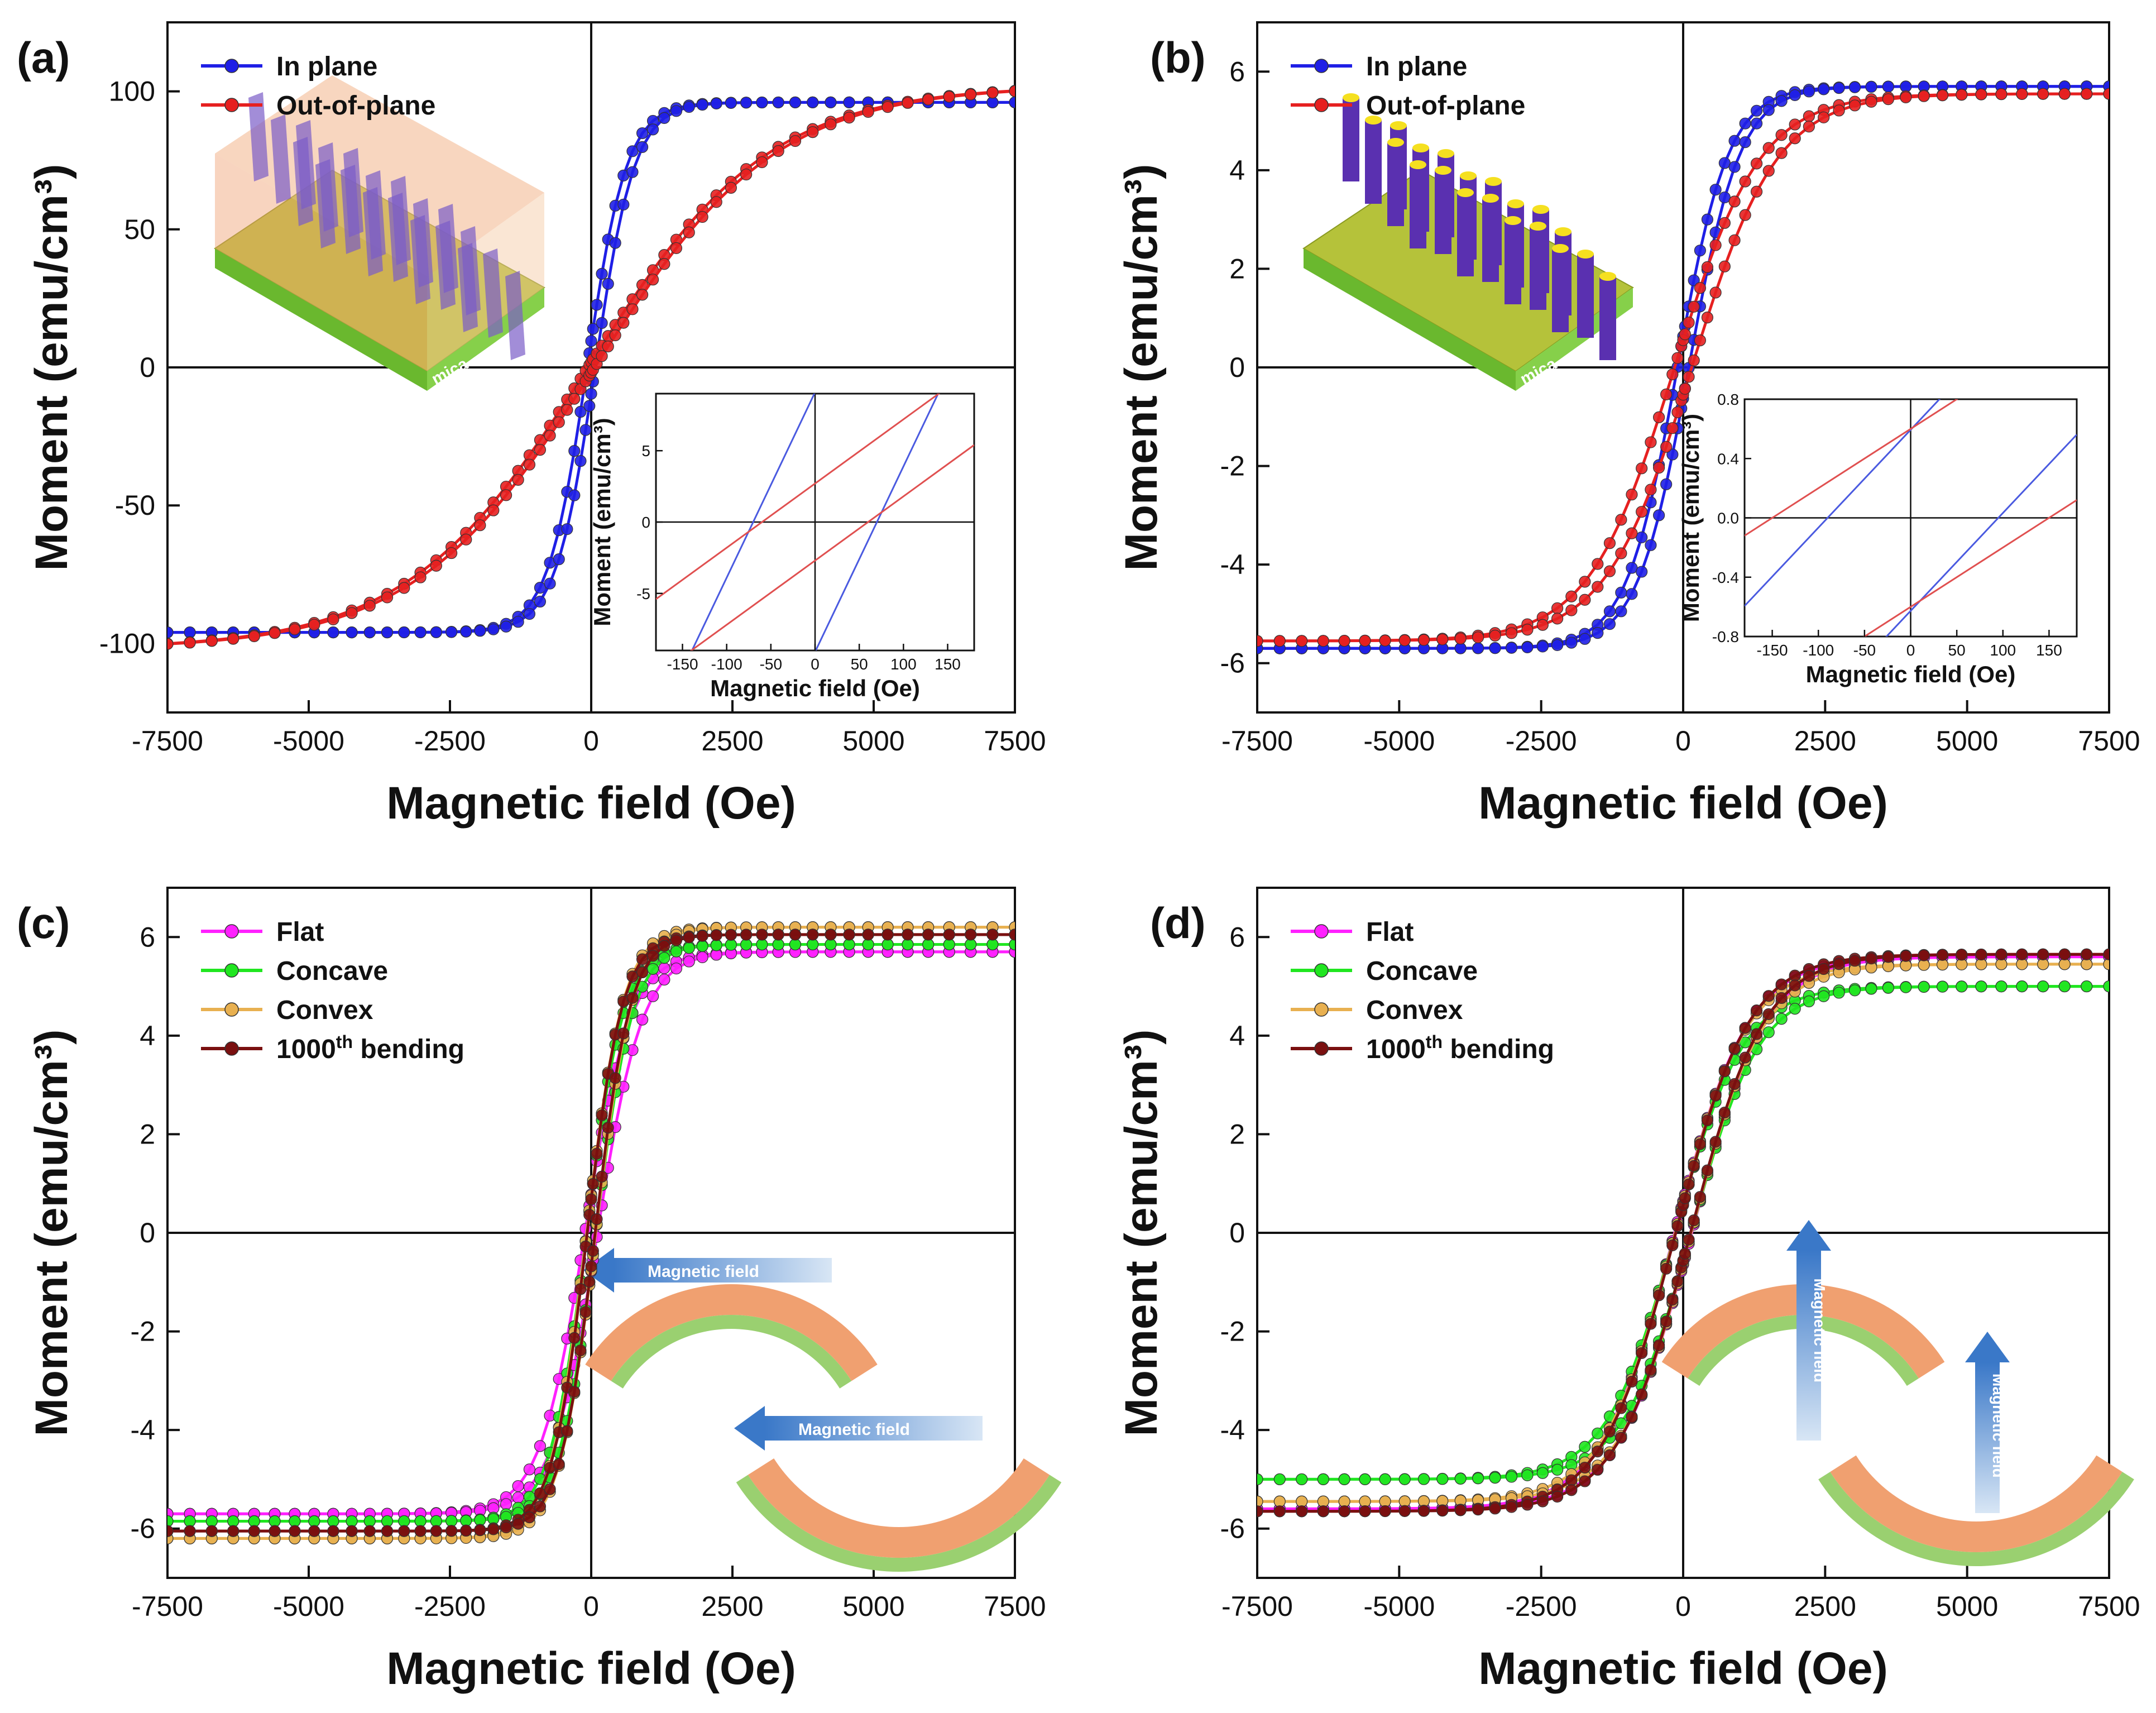 This screenshot has width=2156, height=1713. Describe the element at coordinates (318, 86) in the screenshot. I see `legend: In plane Out-of-plane` at that location.